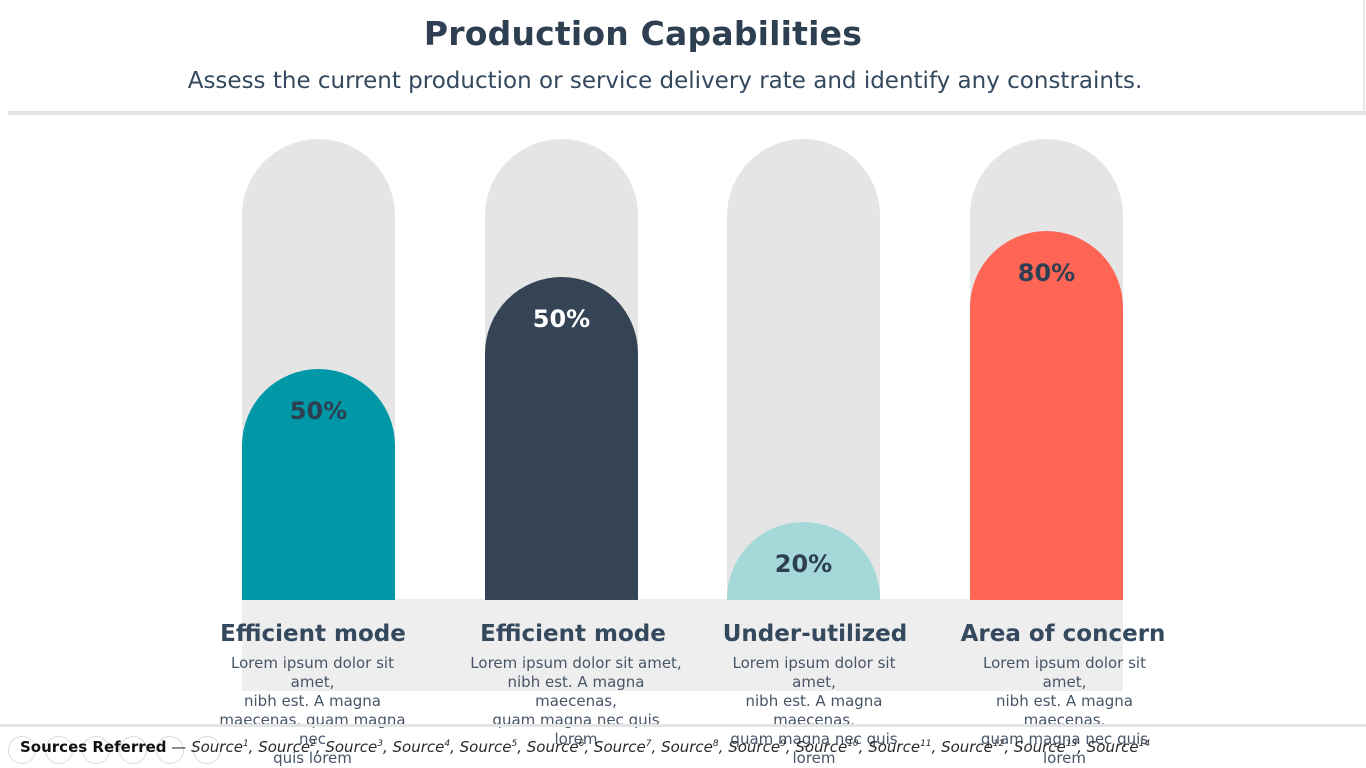  Describe the element at coordinates (560, 747) in the screenshot. I see `source-item: Source6,` at that location.